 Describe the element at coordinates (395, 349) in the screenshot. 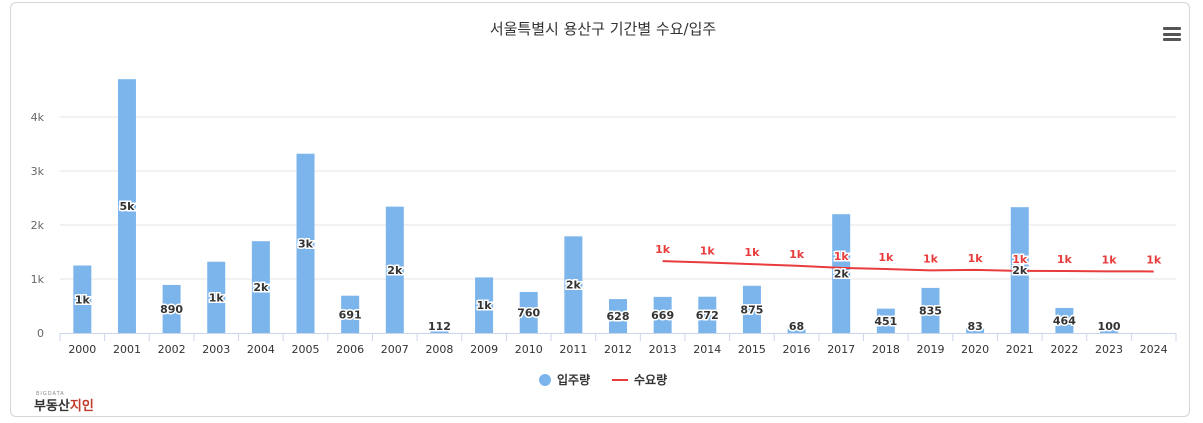

I see `x-tick-label: 2007` at that location.